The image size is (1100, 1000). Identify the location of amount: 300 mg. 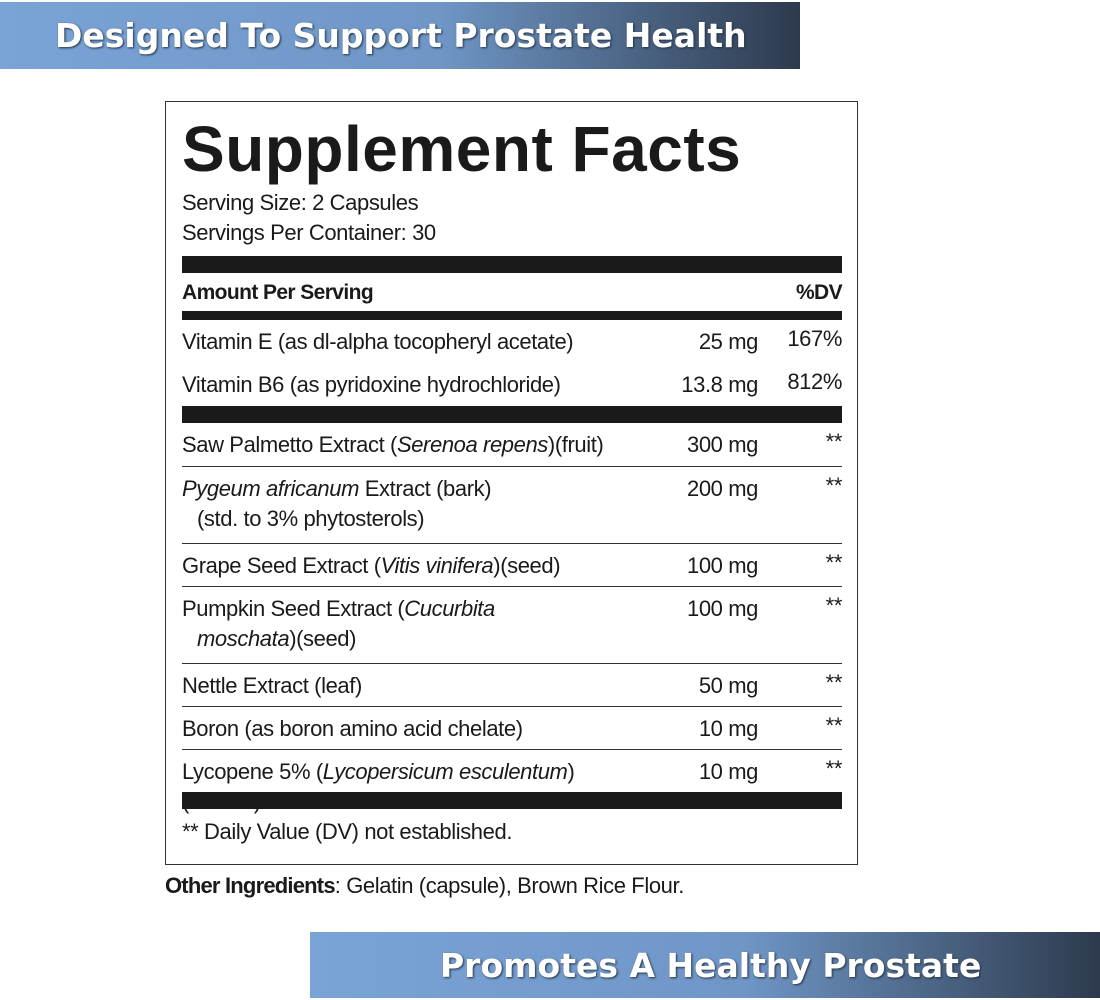
(722, 444).